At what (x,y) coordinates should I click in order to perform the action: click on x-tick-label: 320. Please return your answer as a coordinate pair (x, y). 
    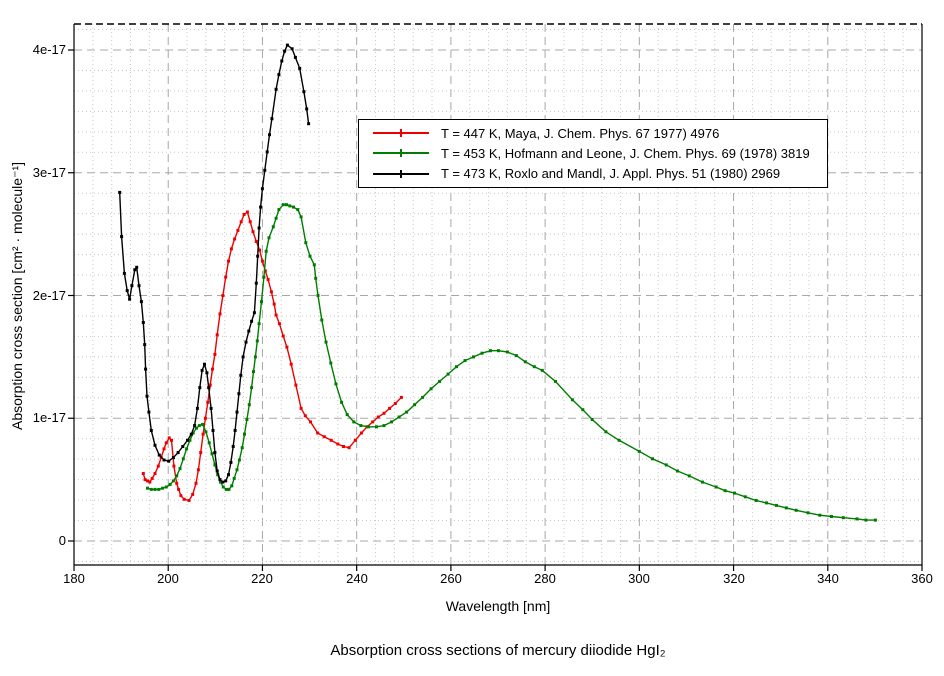
    Looking at the image, I should click on (734, 578).